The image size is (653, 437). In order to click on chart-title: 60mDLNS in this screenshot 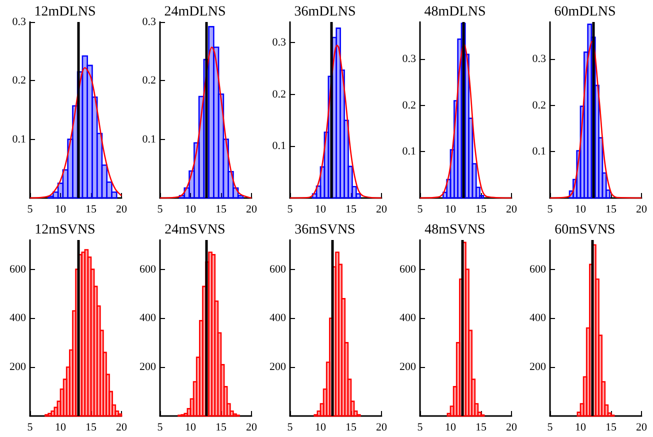, I will do `click(585, 12)`.